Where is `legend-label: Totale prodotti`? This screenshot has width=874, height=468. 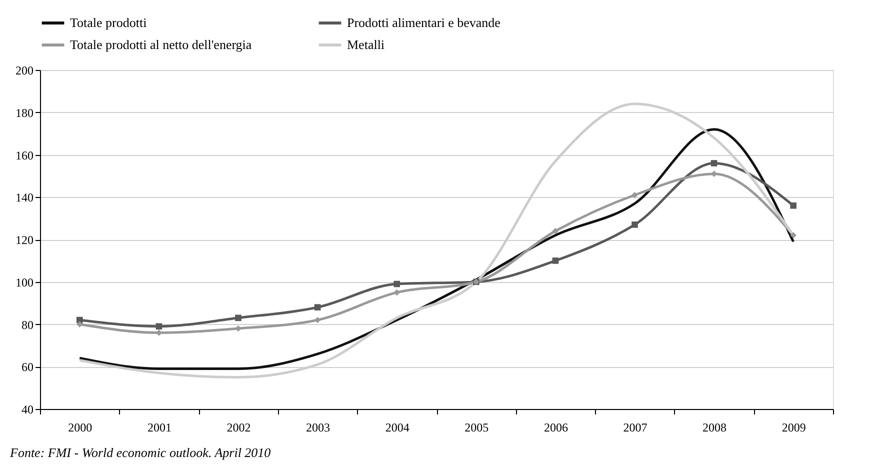 legend-label: Totale prodotti is located at coordinates (109, 22).